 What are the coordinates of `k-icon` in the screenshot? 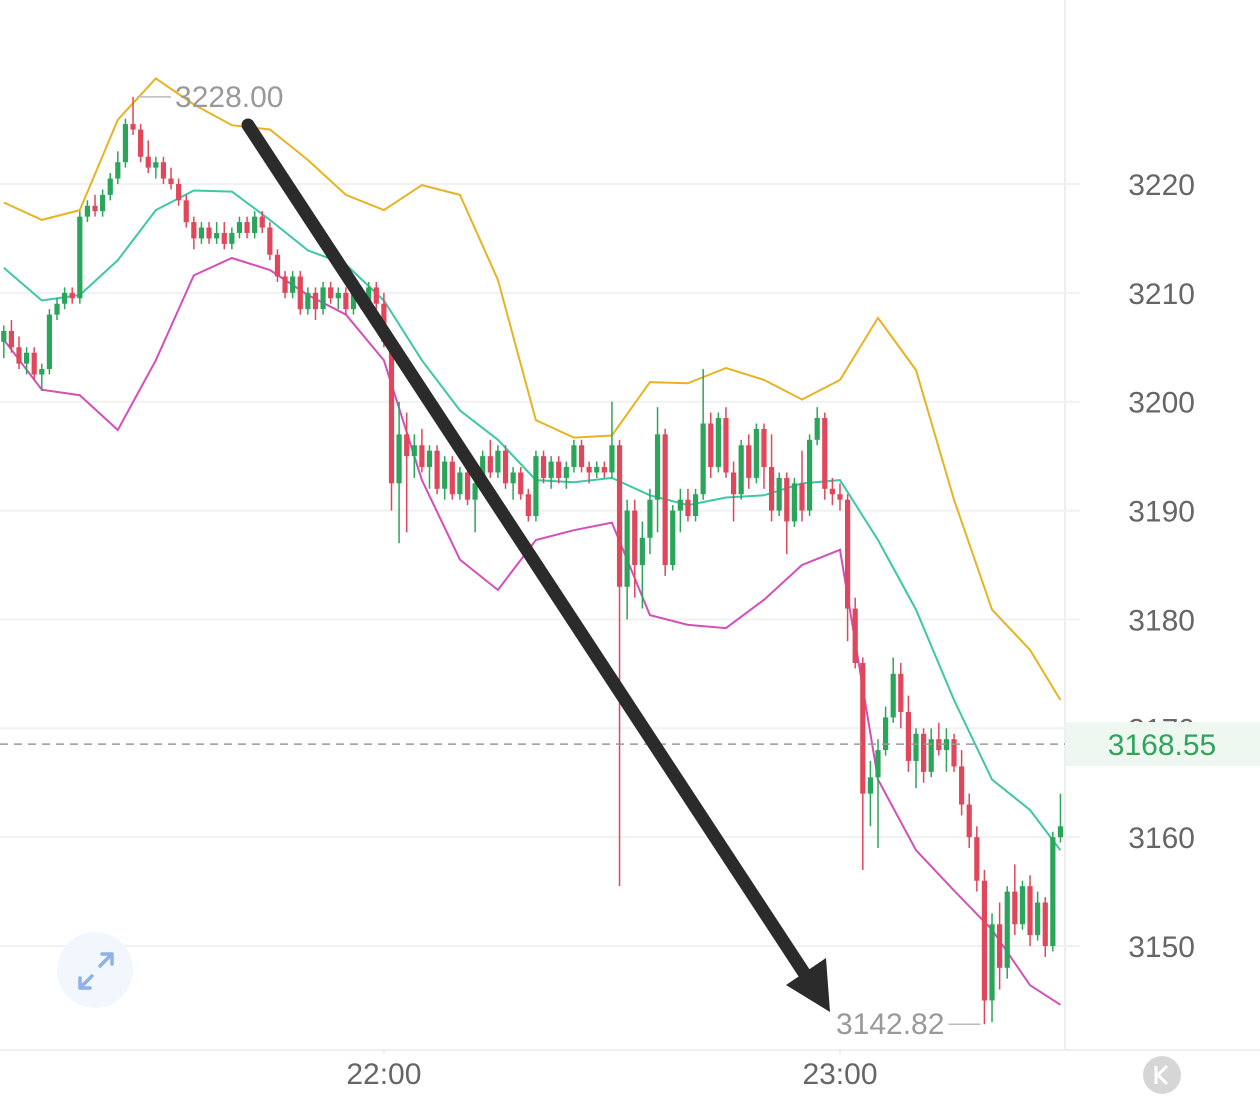 It's located at (1161, 1075).